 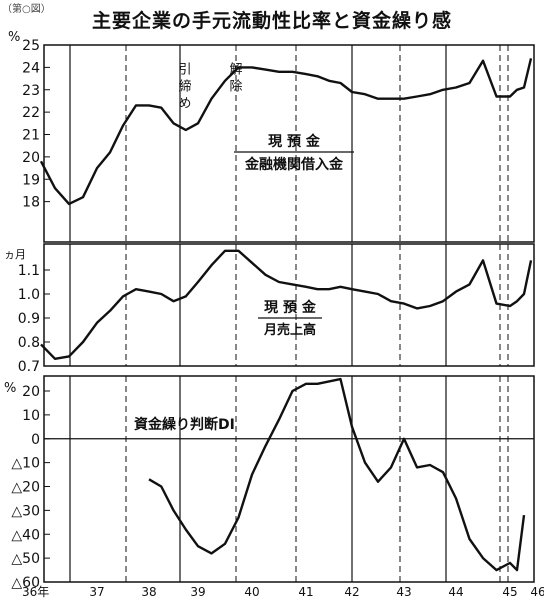 What do you see at coordinates (403, 592) in the screenshot?
I see `x-tick-label: 43` at bounding box center [403, 592].